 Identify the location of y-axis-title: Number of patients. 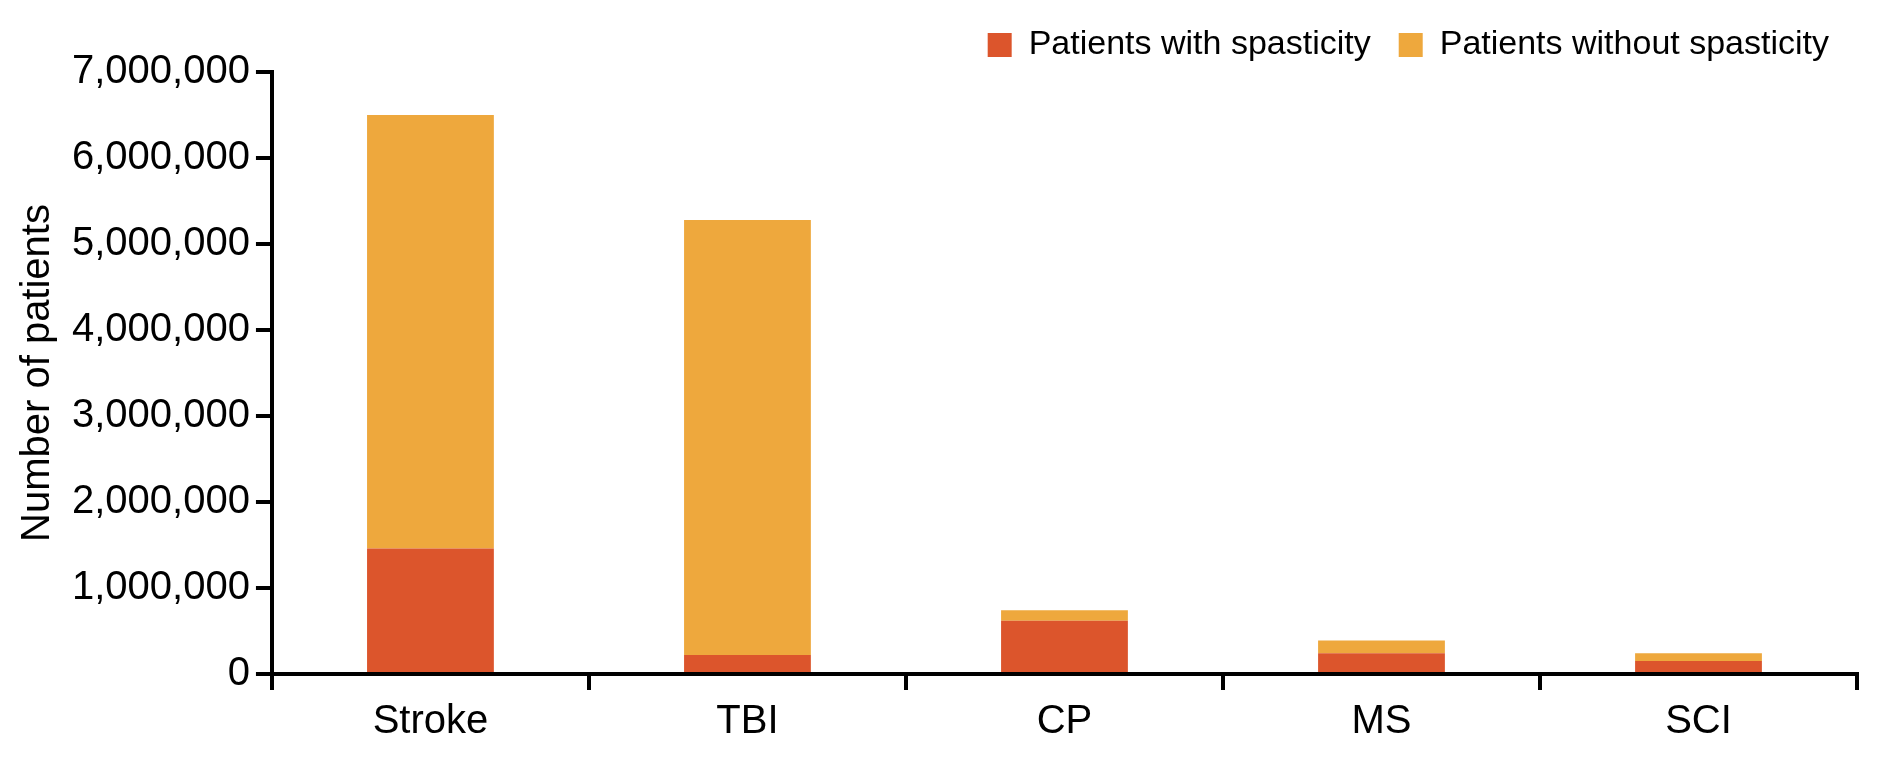
(35, 373).